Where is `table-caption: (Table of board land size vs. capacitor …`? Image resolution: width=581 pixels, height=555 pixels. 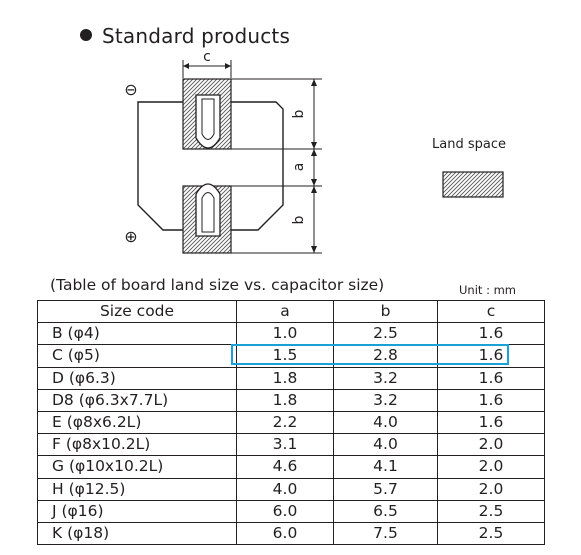
table-caption: (Table of board land size vs. capacitor … is located at coordinates (217, 285).